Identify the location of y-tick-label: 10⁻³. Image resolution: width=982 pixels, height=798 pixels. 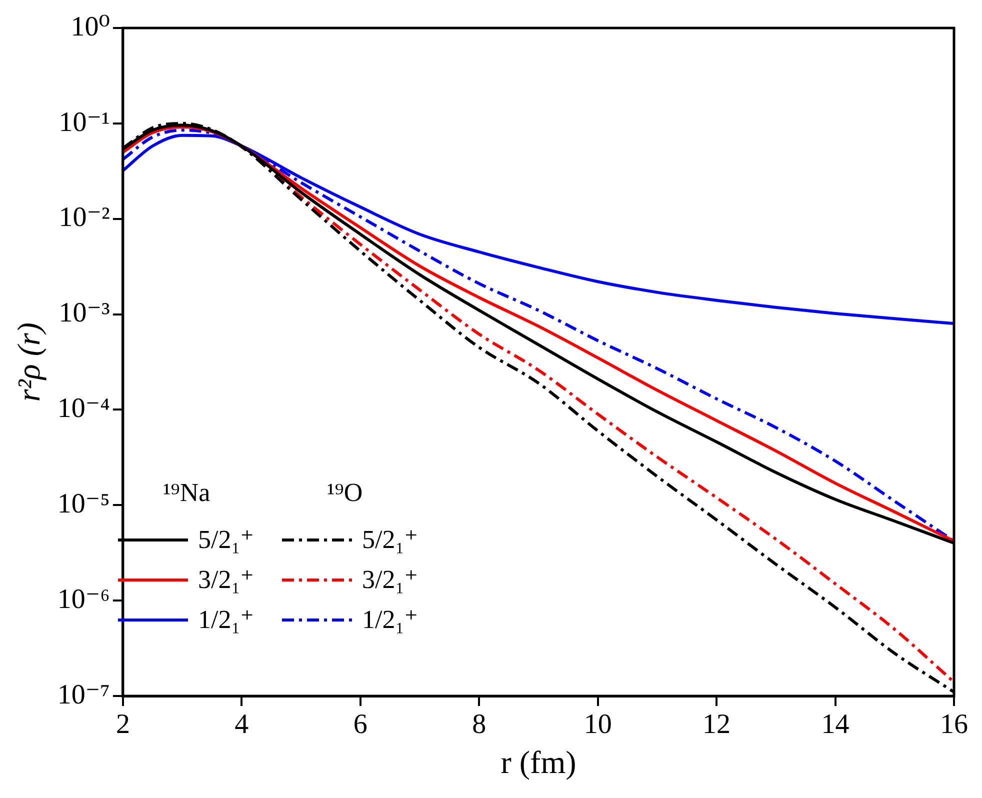
(84, 313).